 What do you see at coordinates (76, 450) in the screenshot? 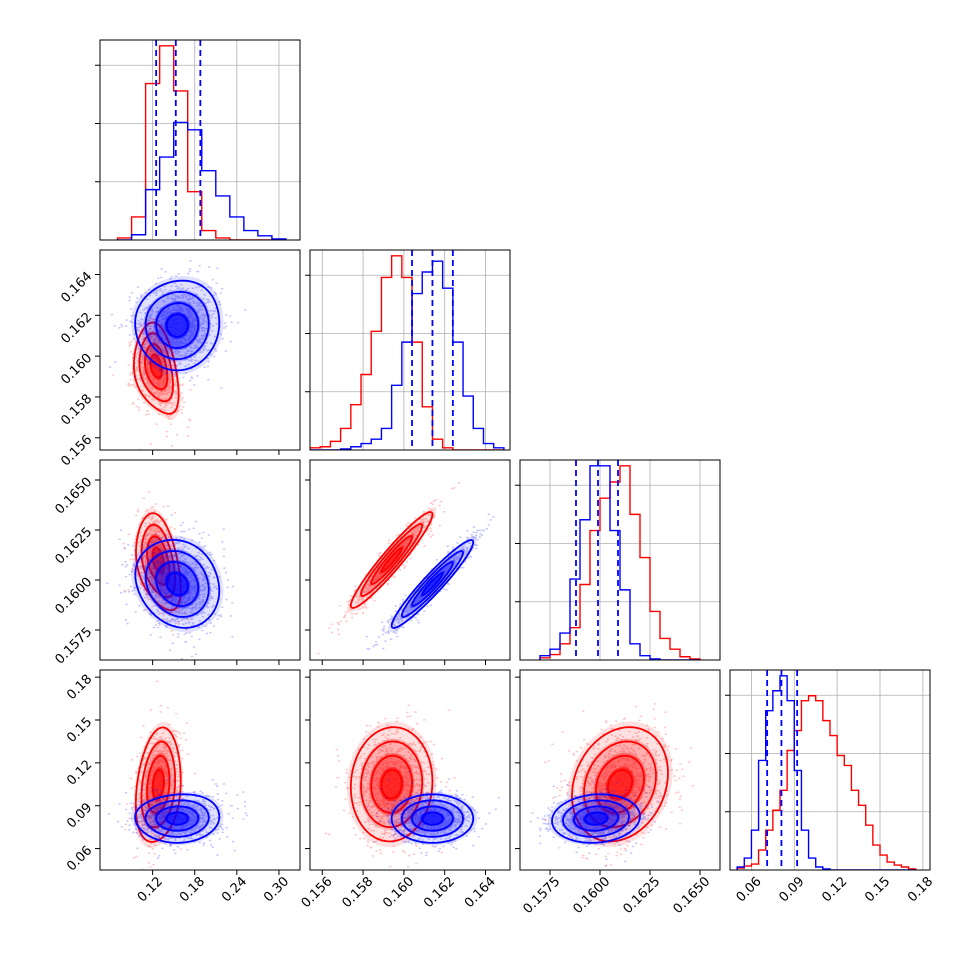
I see `y-tick-label: 0.156` at bounding box center [76, 450].